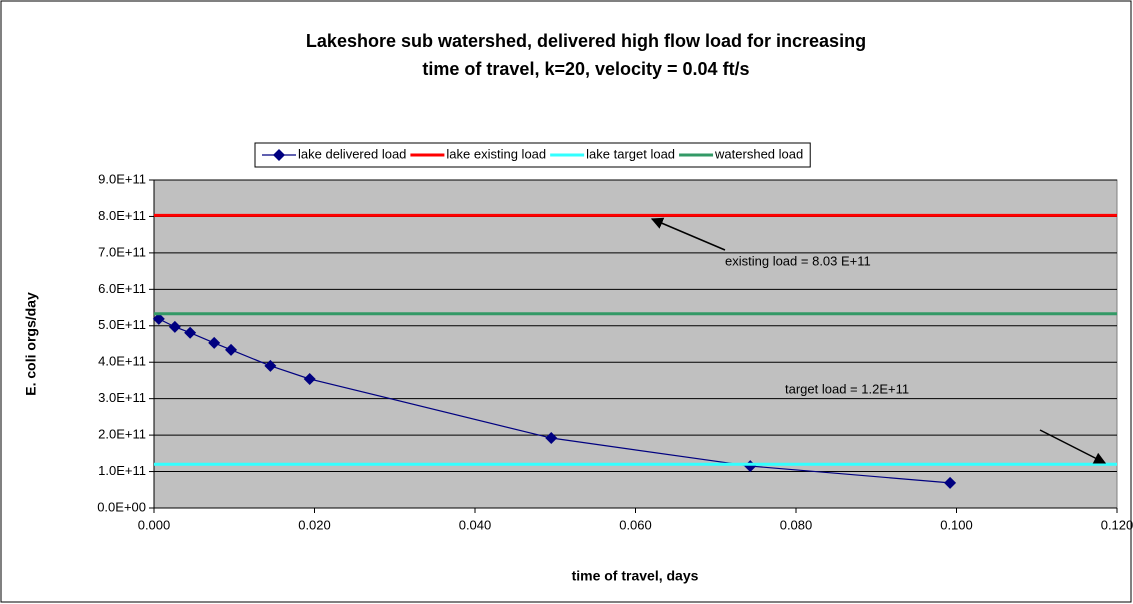 The image size is (1133, 604). What do you see at coordinates (1117, 524) in the screenshot?
I see `x-tick-label: 0.120` at bounding box center [1117, 524].